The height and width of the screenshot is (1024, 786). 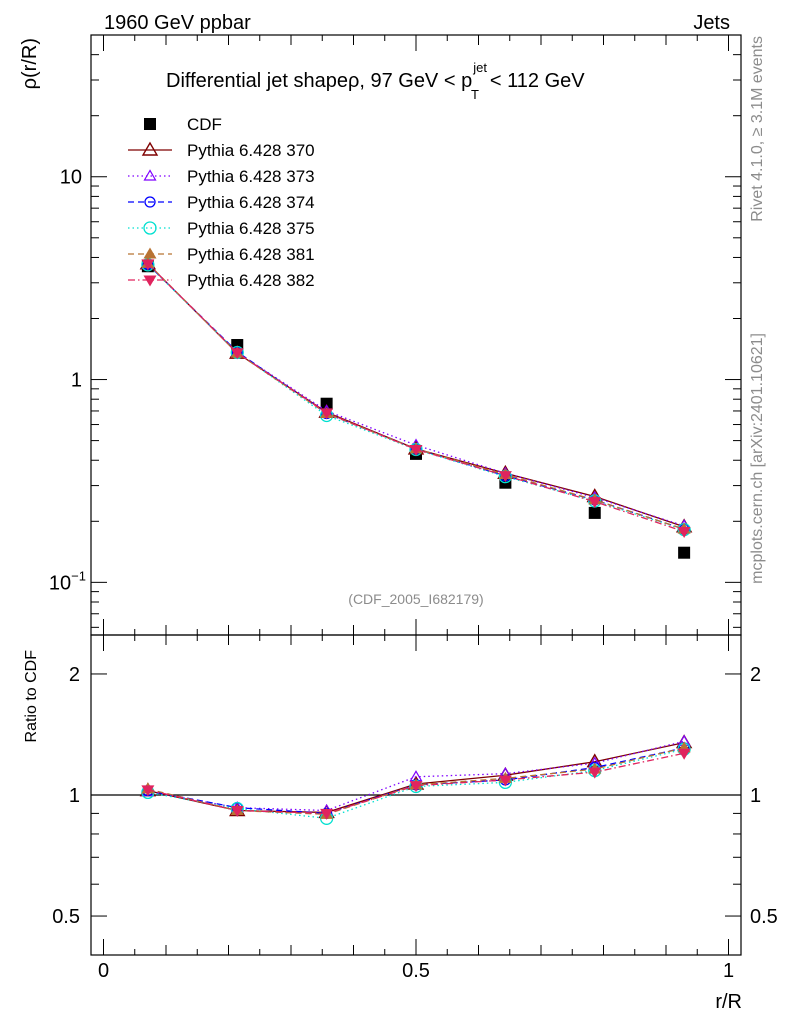 I want to click on ratio-ytick-label-right: 1, so click(x=755, y=796).